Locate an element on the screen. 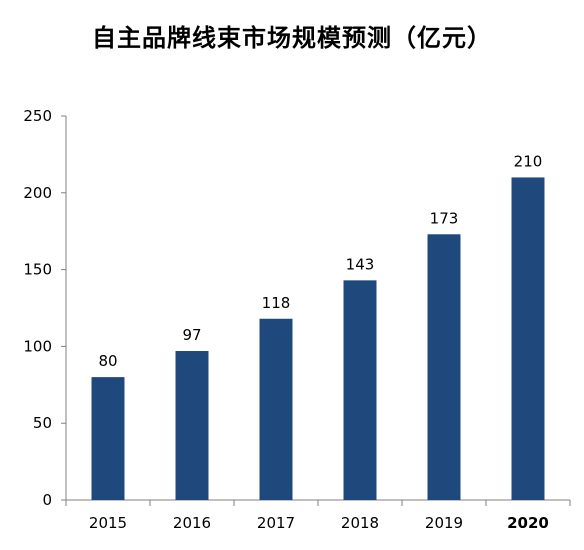 The height and width of the screenshot is (550, 584). x-category-label: 2020 is located at coordinates (528, 523).